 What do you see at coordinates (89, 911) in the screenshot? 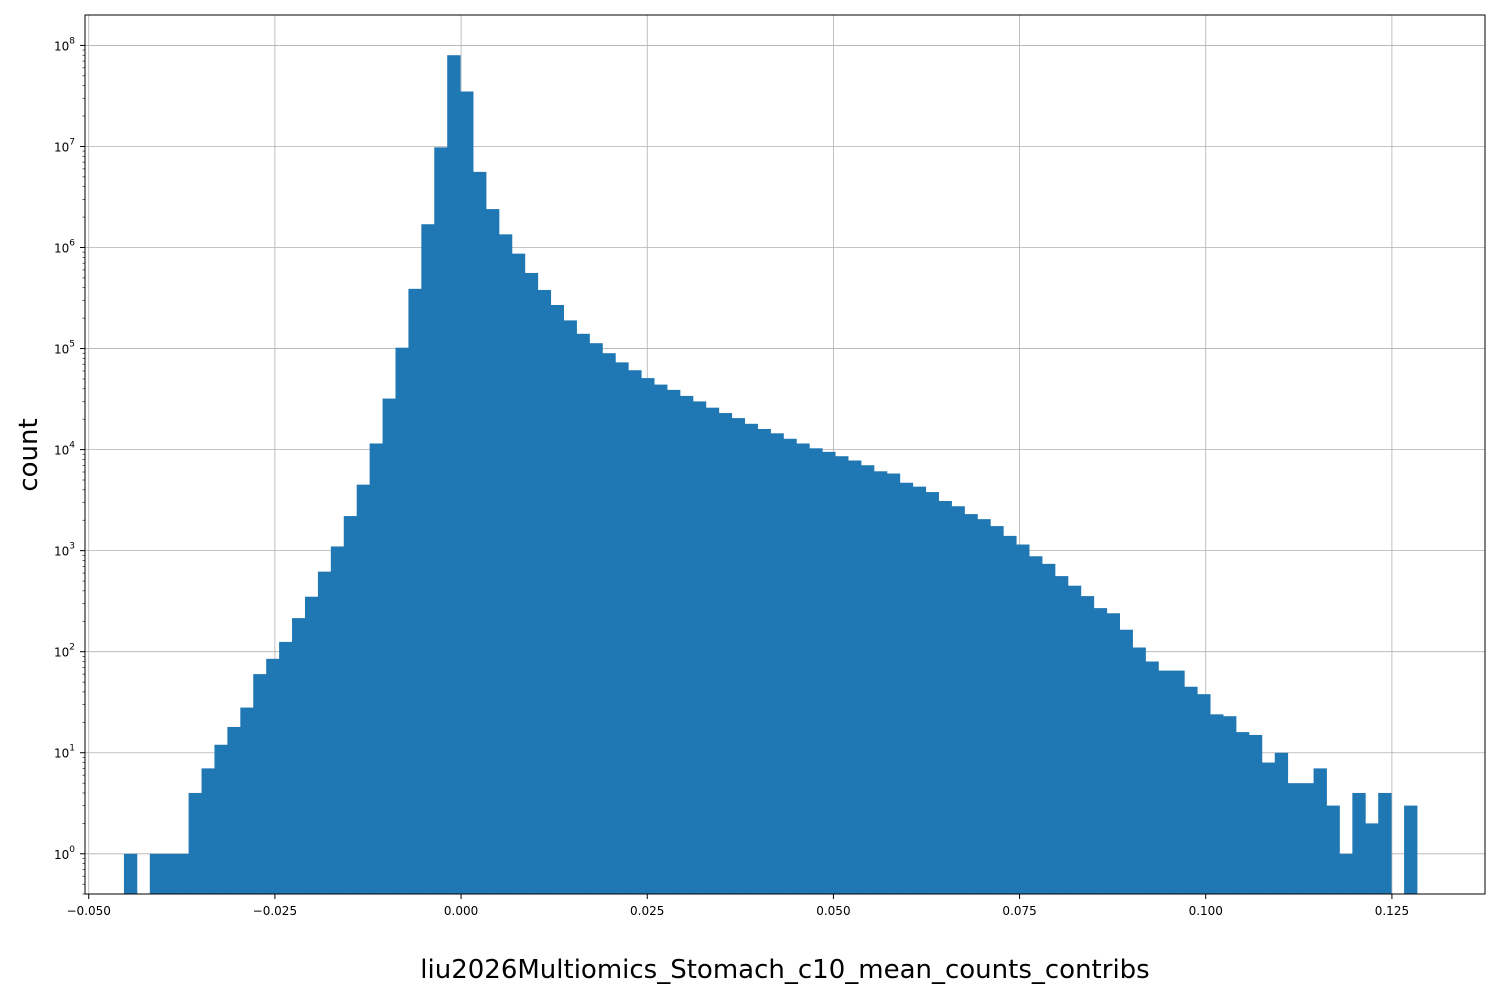
I see `x-tick-label: −0.050` at bounding box center [89, 911].